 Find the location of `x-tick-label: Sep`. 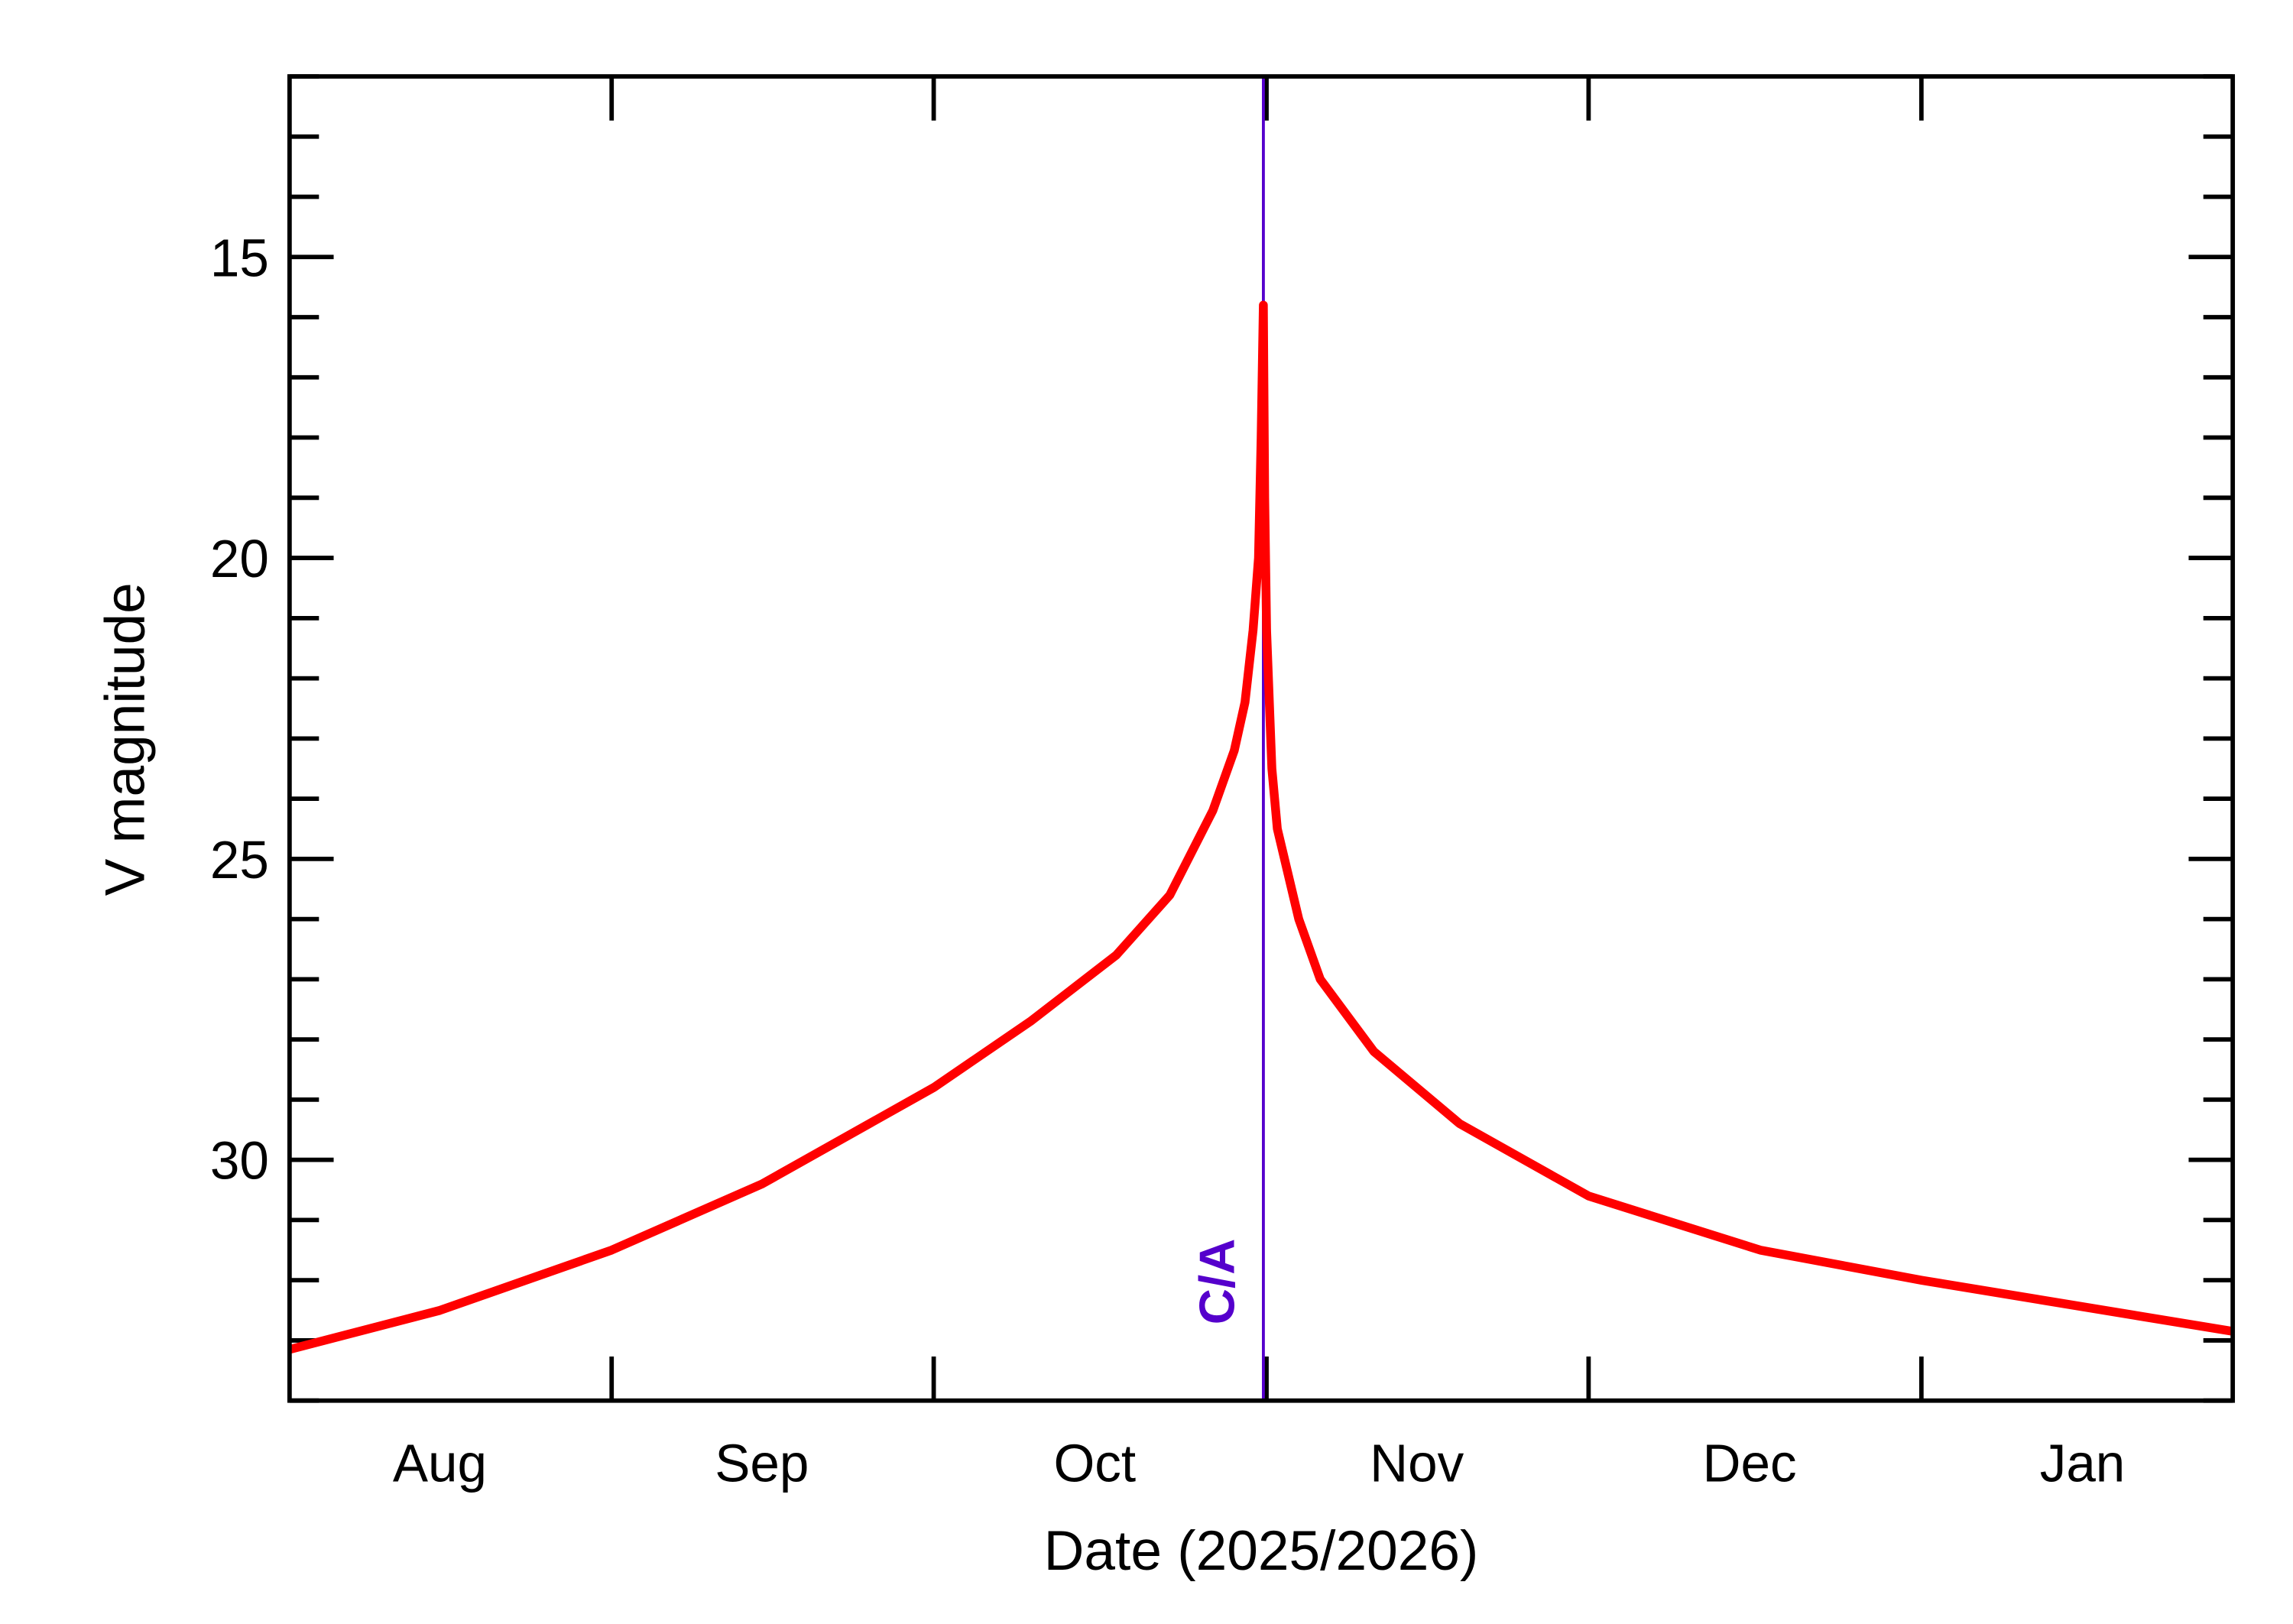

x-tick-label: Sep is located at coordinates (762, 1463).